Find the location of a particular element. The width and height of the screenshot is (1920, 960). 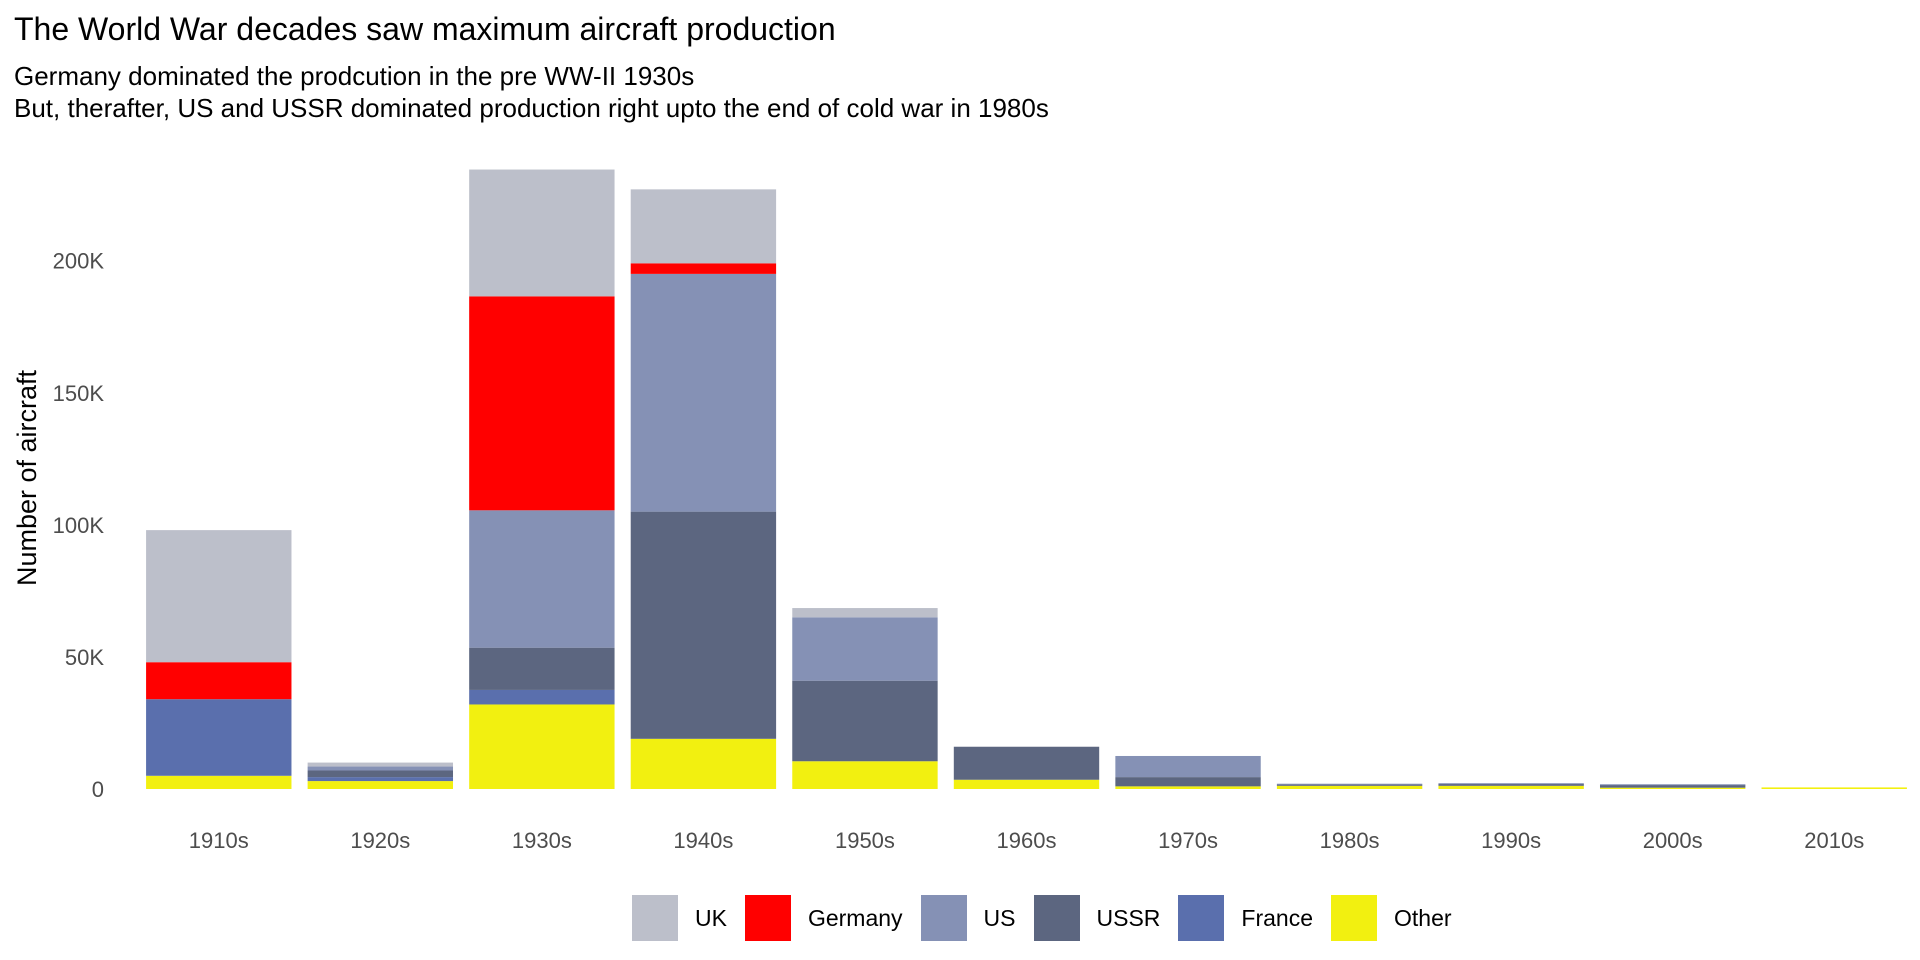

legend: UK Germany US USSR France Other is located at coordinates (1051, 918).